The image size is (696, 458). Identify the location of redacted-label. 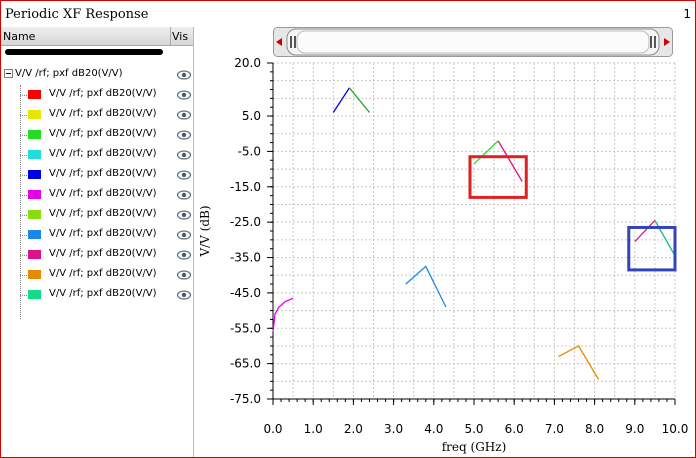
(84, 52).